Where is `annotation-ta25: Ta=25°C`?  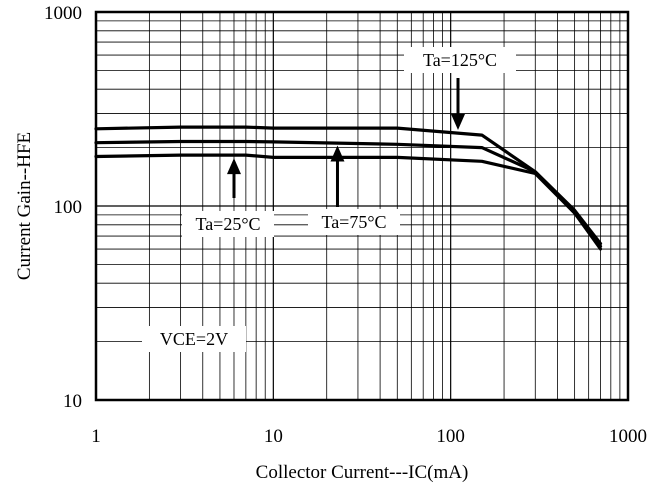 annotation-ta25: Ta=25°C is located at coordinates (227, 224).